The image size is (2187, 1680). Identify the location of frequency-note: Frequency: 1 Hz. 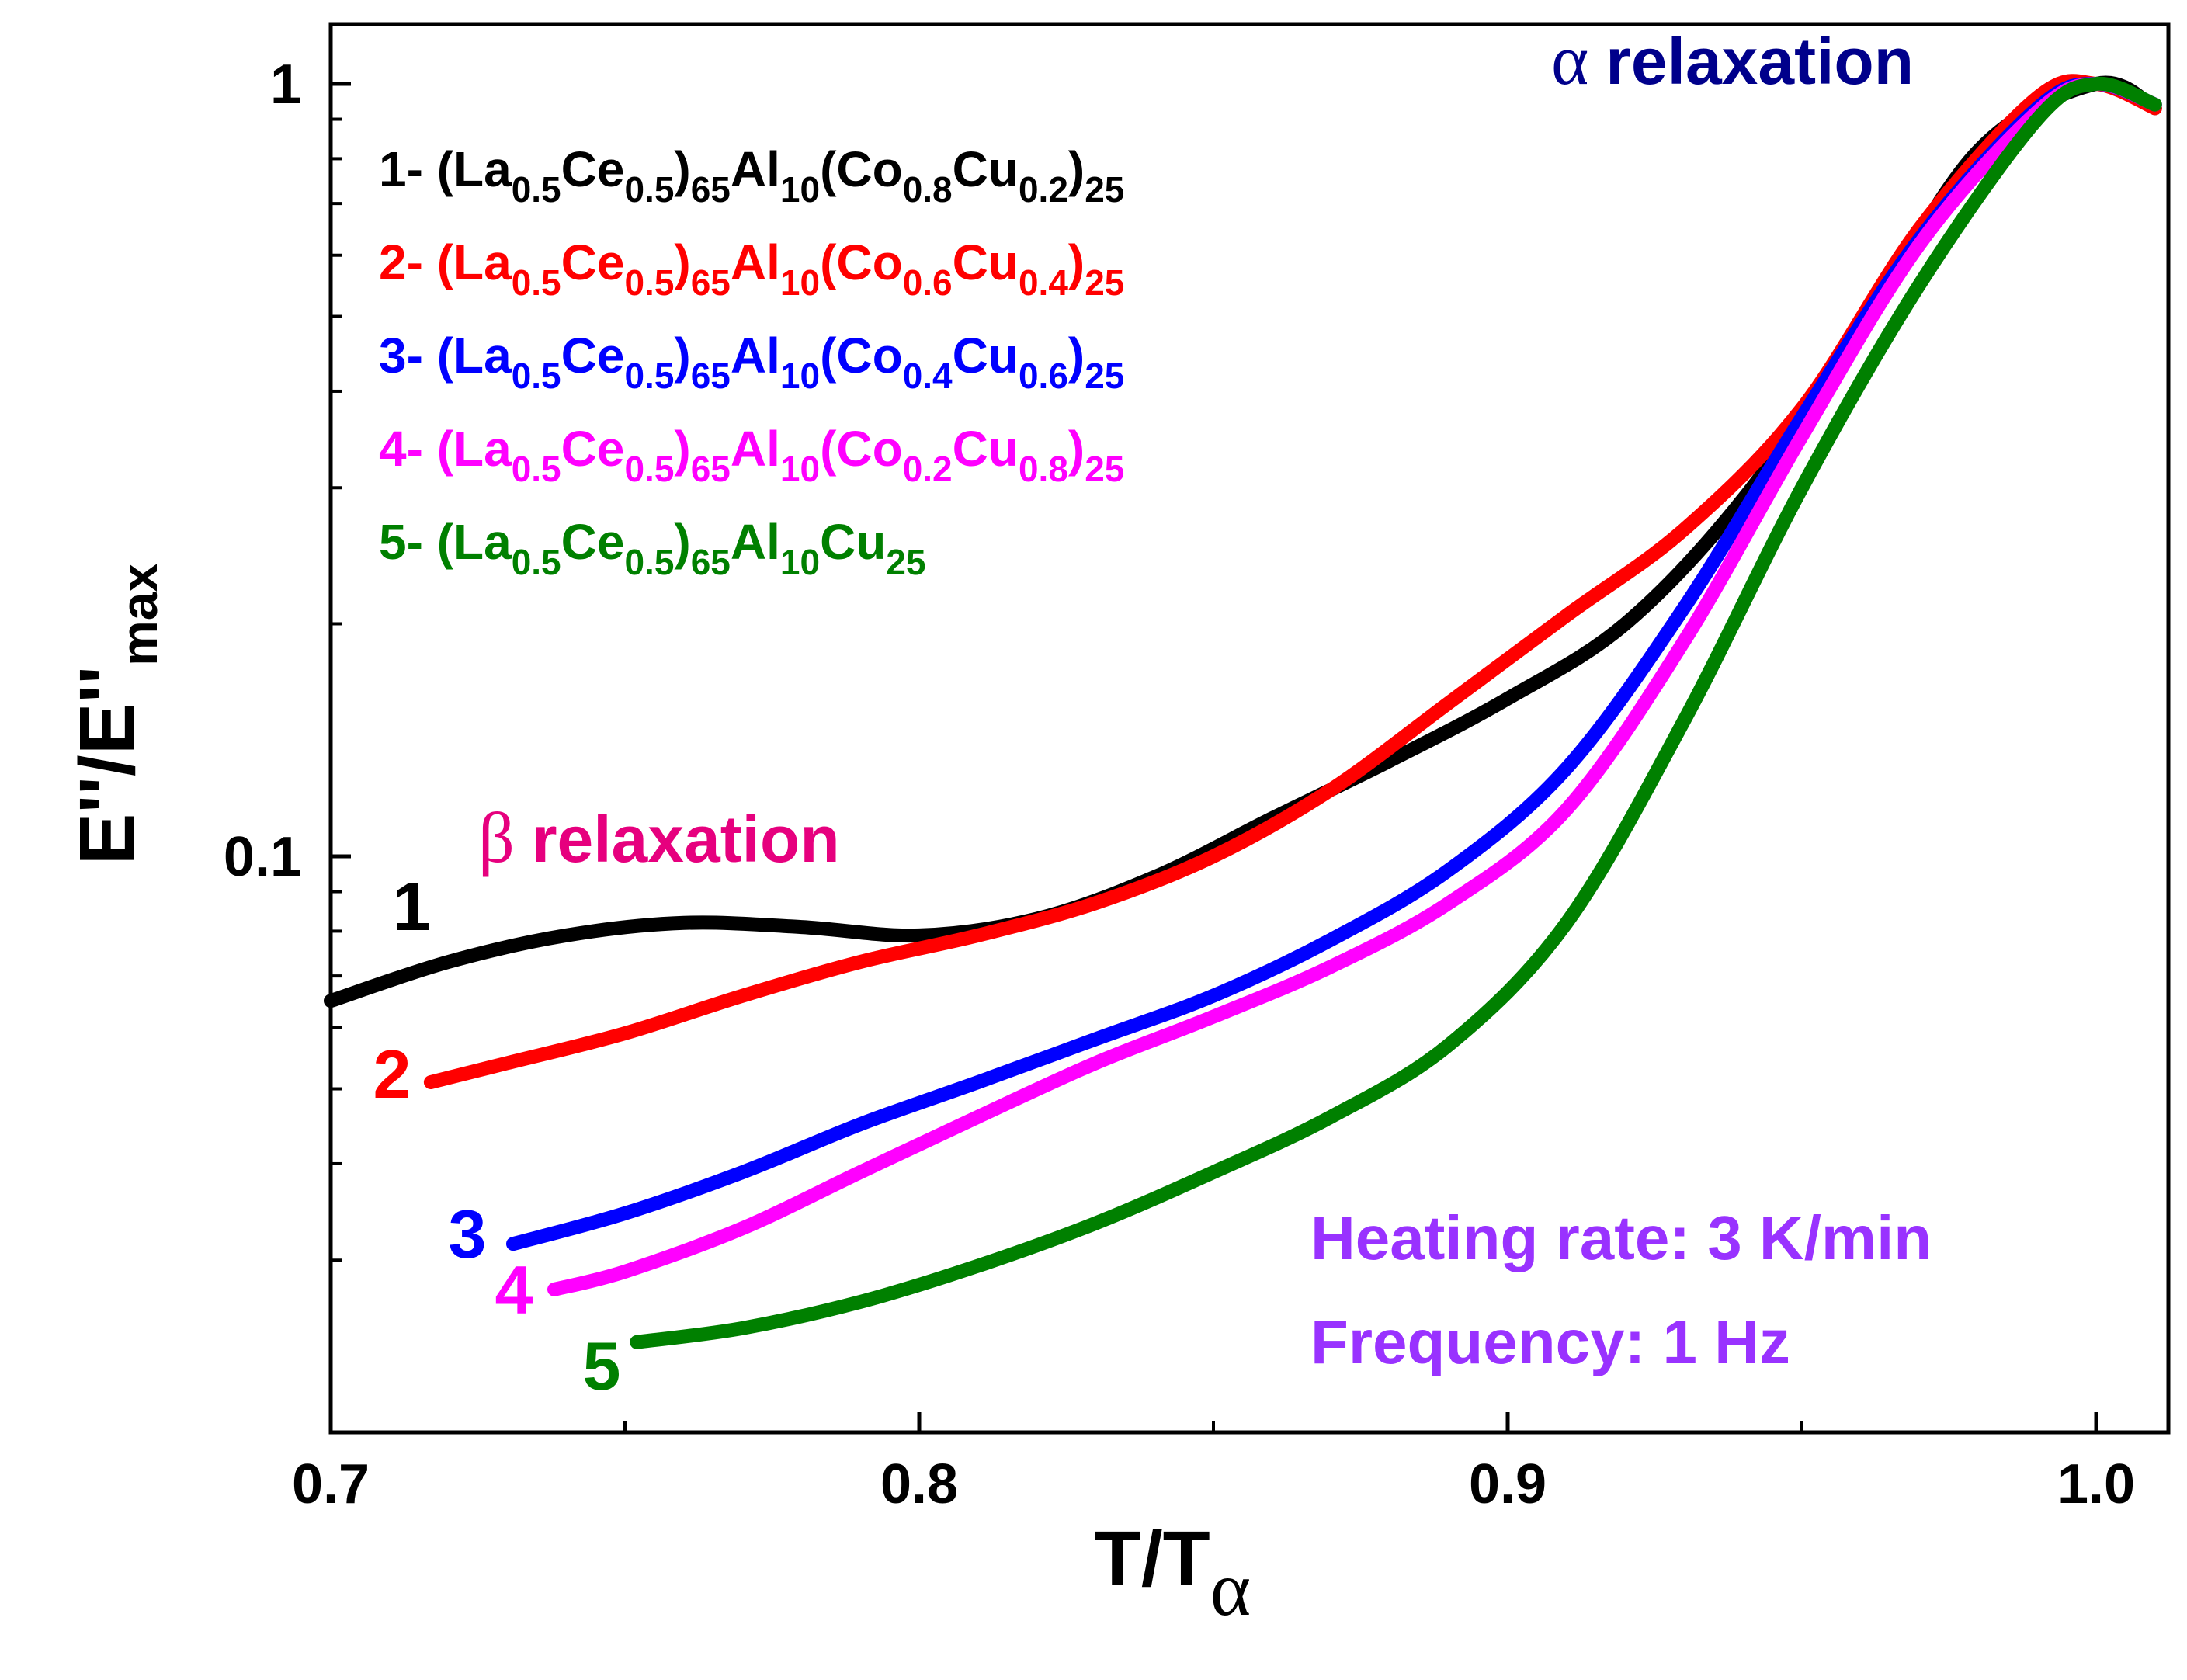
(1550, 1341).